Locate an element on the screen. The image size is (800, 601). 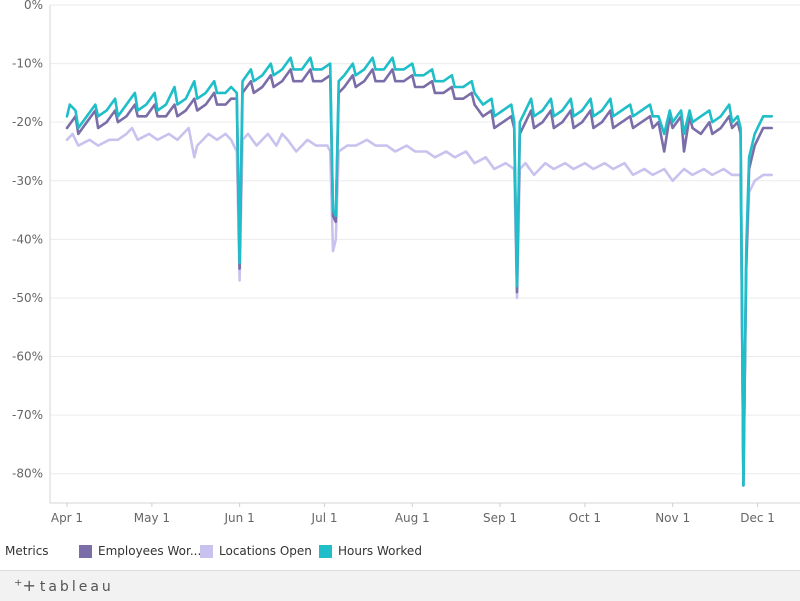
tableau-plus-icon: ⁺+ is located at coordinates (25, 585).